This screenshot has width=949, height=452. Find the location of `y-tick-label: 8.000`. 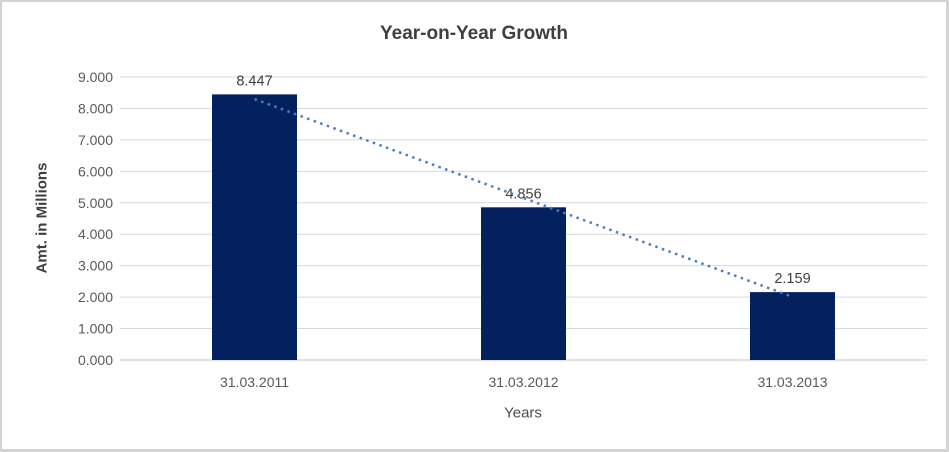

y-tick-label: 8.000 is located at coordinates (95, 108).